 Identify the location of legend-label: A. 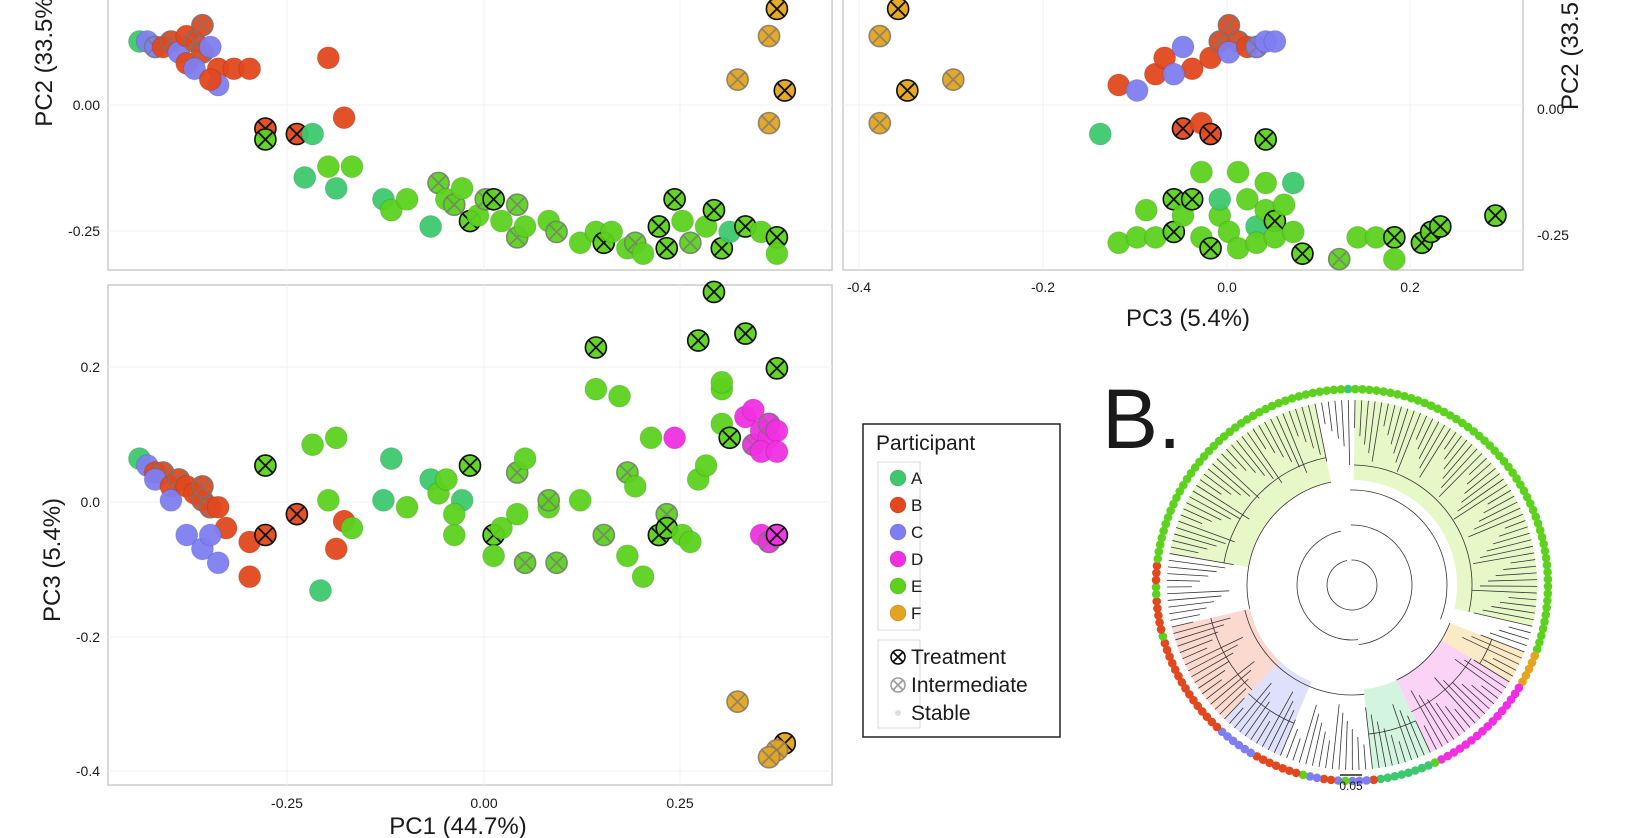
(917, 478).